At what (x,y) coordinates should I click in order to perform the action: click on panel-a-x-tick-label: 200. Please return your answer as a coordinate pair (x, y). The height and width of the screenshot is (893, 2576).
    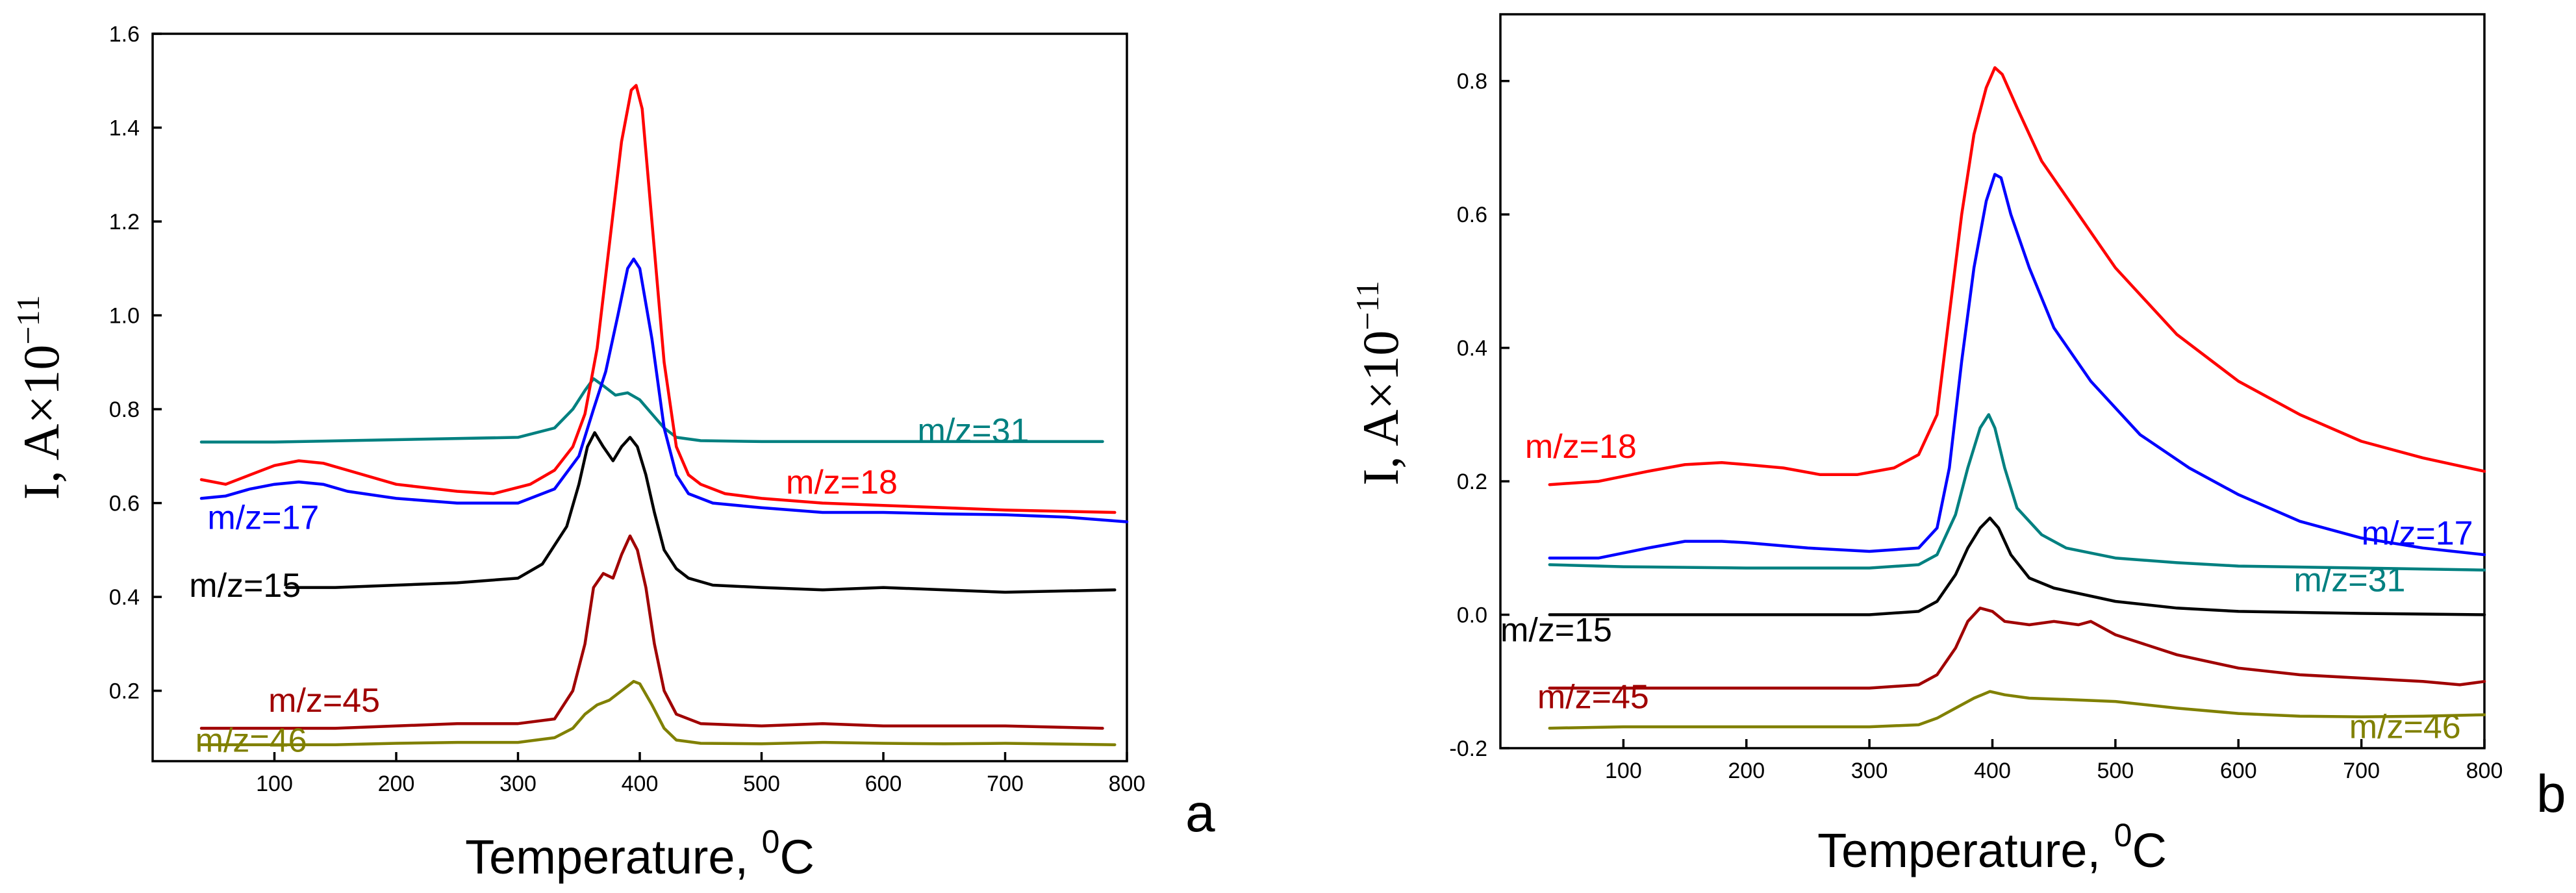
    Looking at the image, I should click on (397, 784).